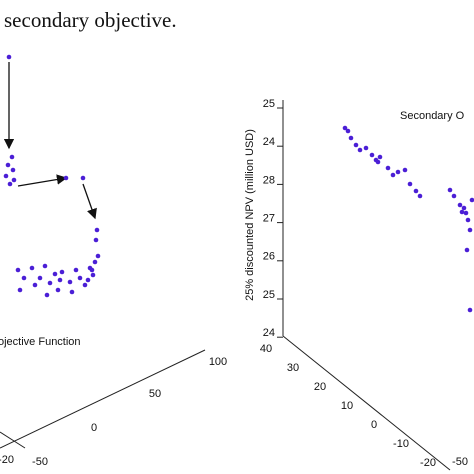  What do you see at coordinates (432, 116) in the screenshot?
I see `legend-text: Secondary O` at bounding box center [432, 116].